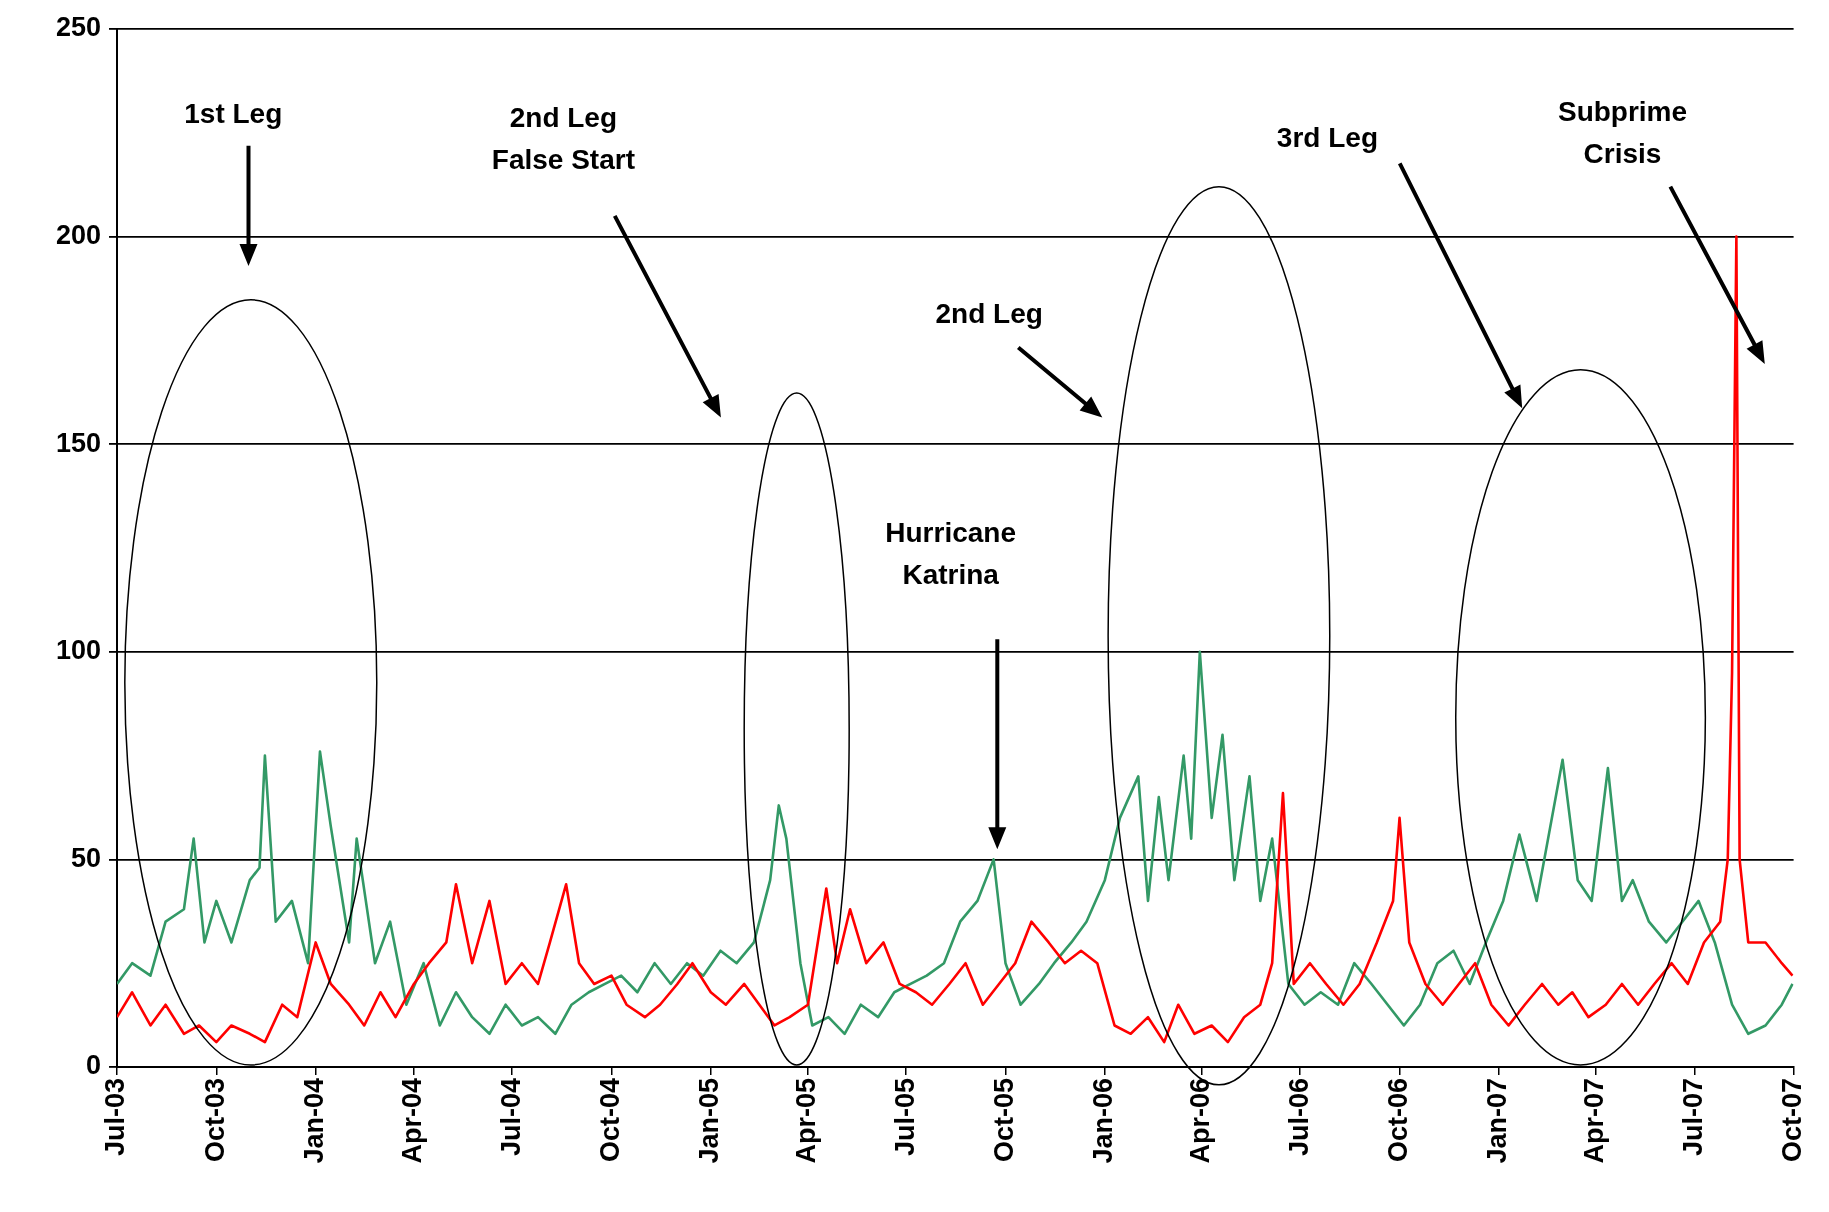  Describe the element at coordinates (1003, 1120) in the screenshot. I see `x-tick-label: Oct-05` at that location.